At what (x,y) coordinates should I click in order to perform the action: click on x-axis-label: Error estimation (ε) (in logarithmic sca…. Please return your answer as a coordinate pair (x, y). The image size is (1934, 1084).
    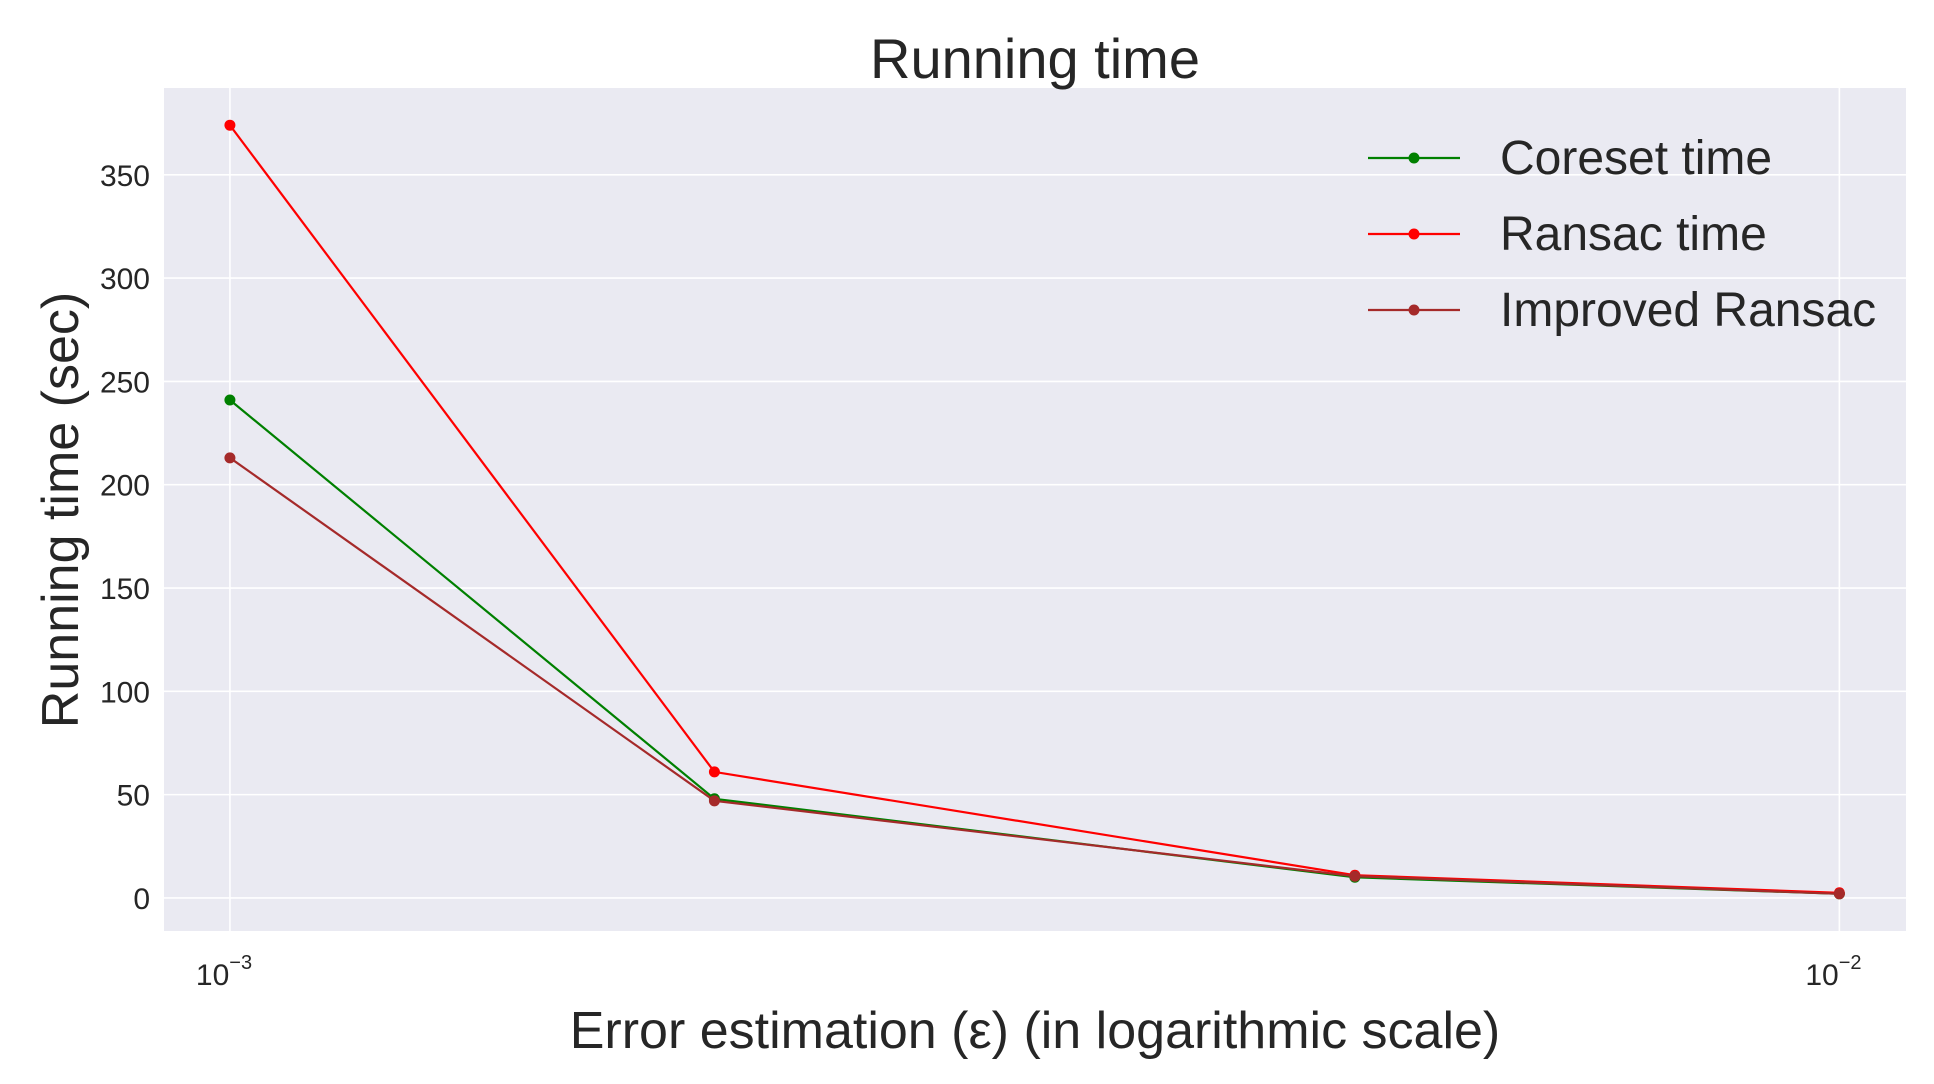
    Looking at the image, I should click on (1035, 1031).